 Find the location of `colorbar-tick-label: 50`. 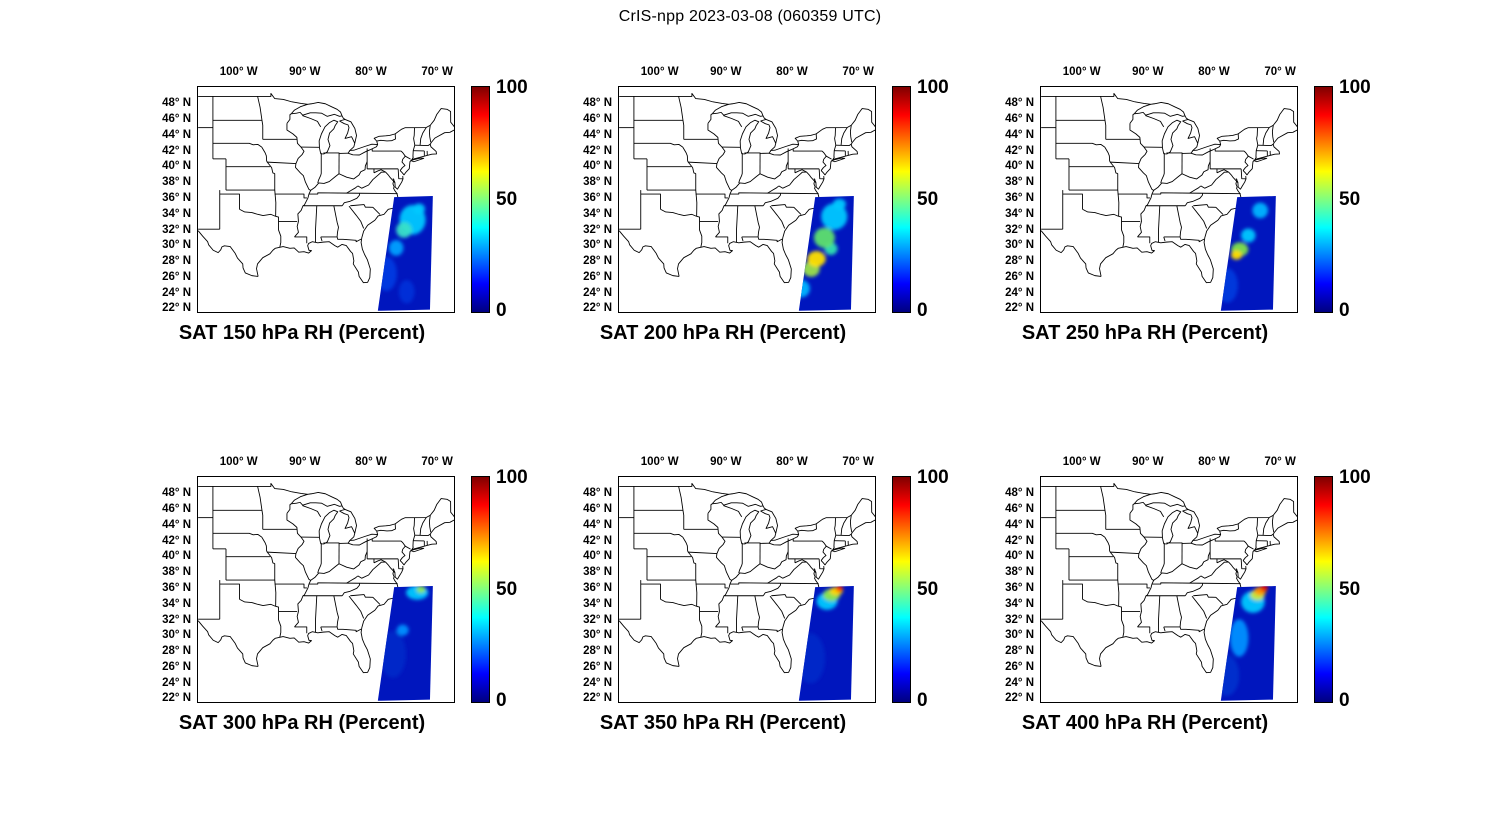

colorbar-tick-label: 50 is located at coordinates (1350, 199).